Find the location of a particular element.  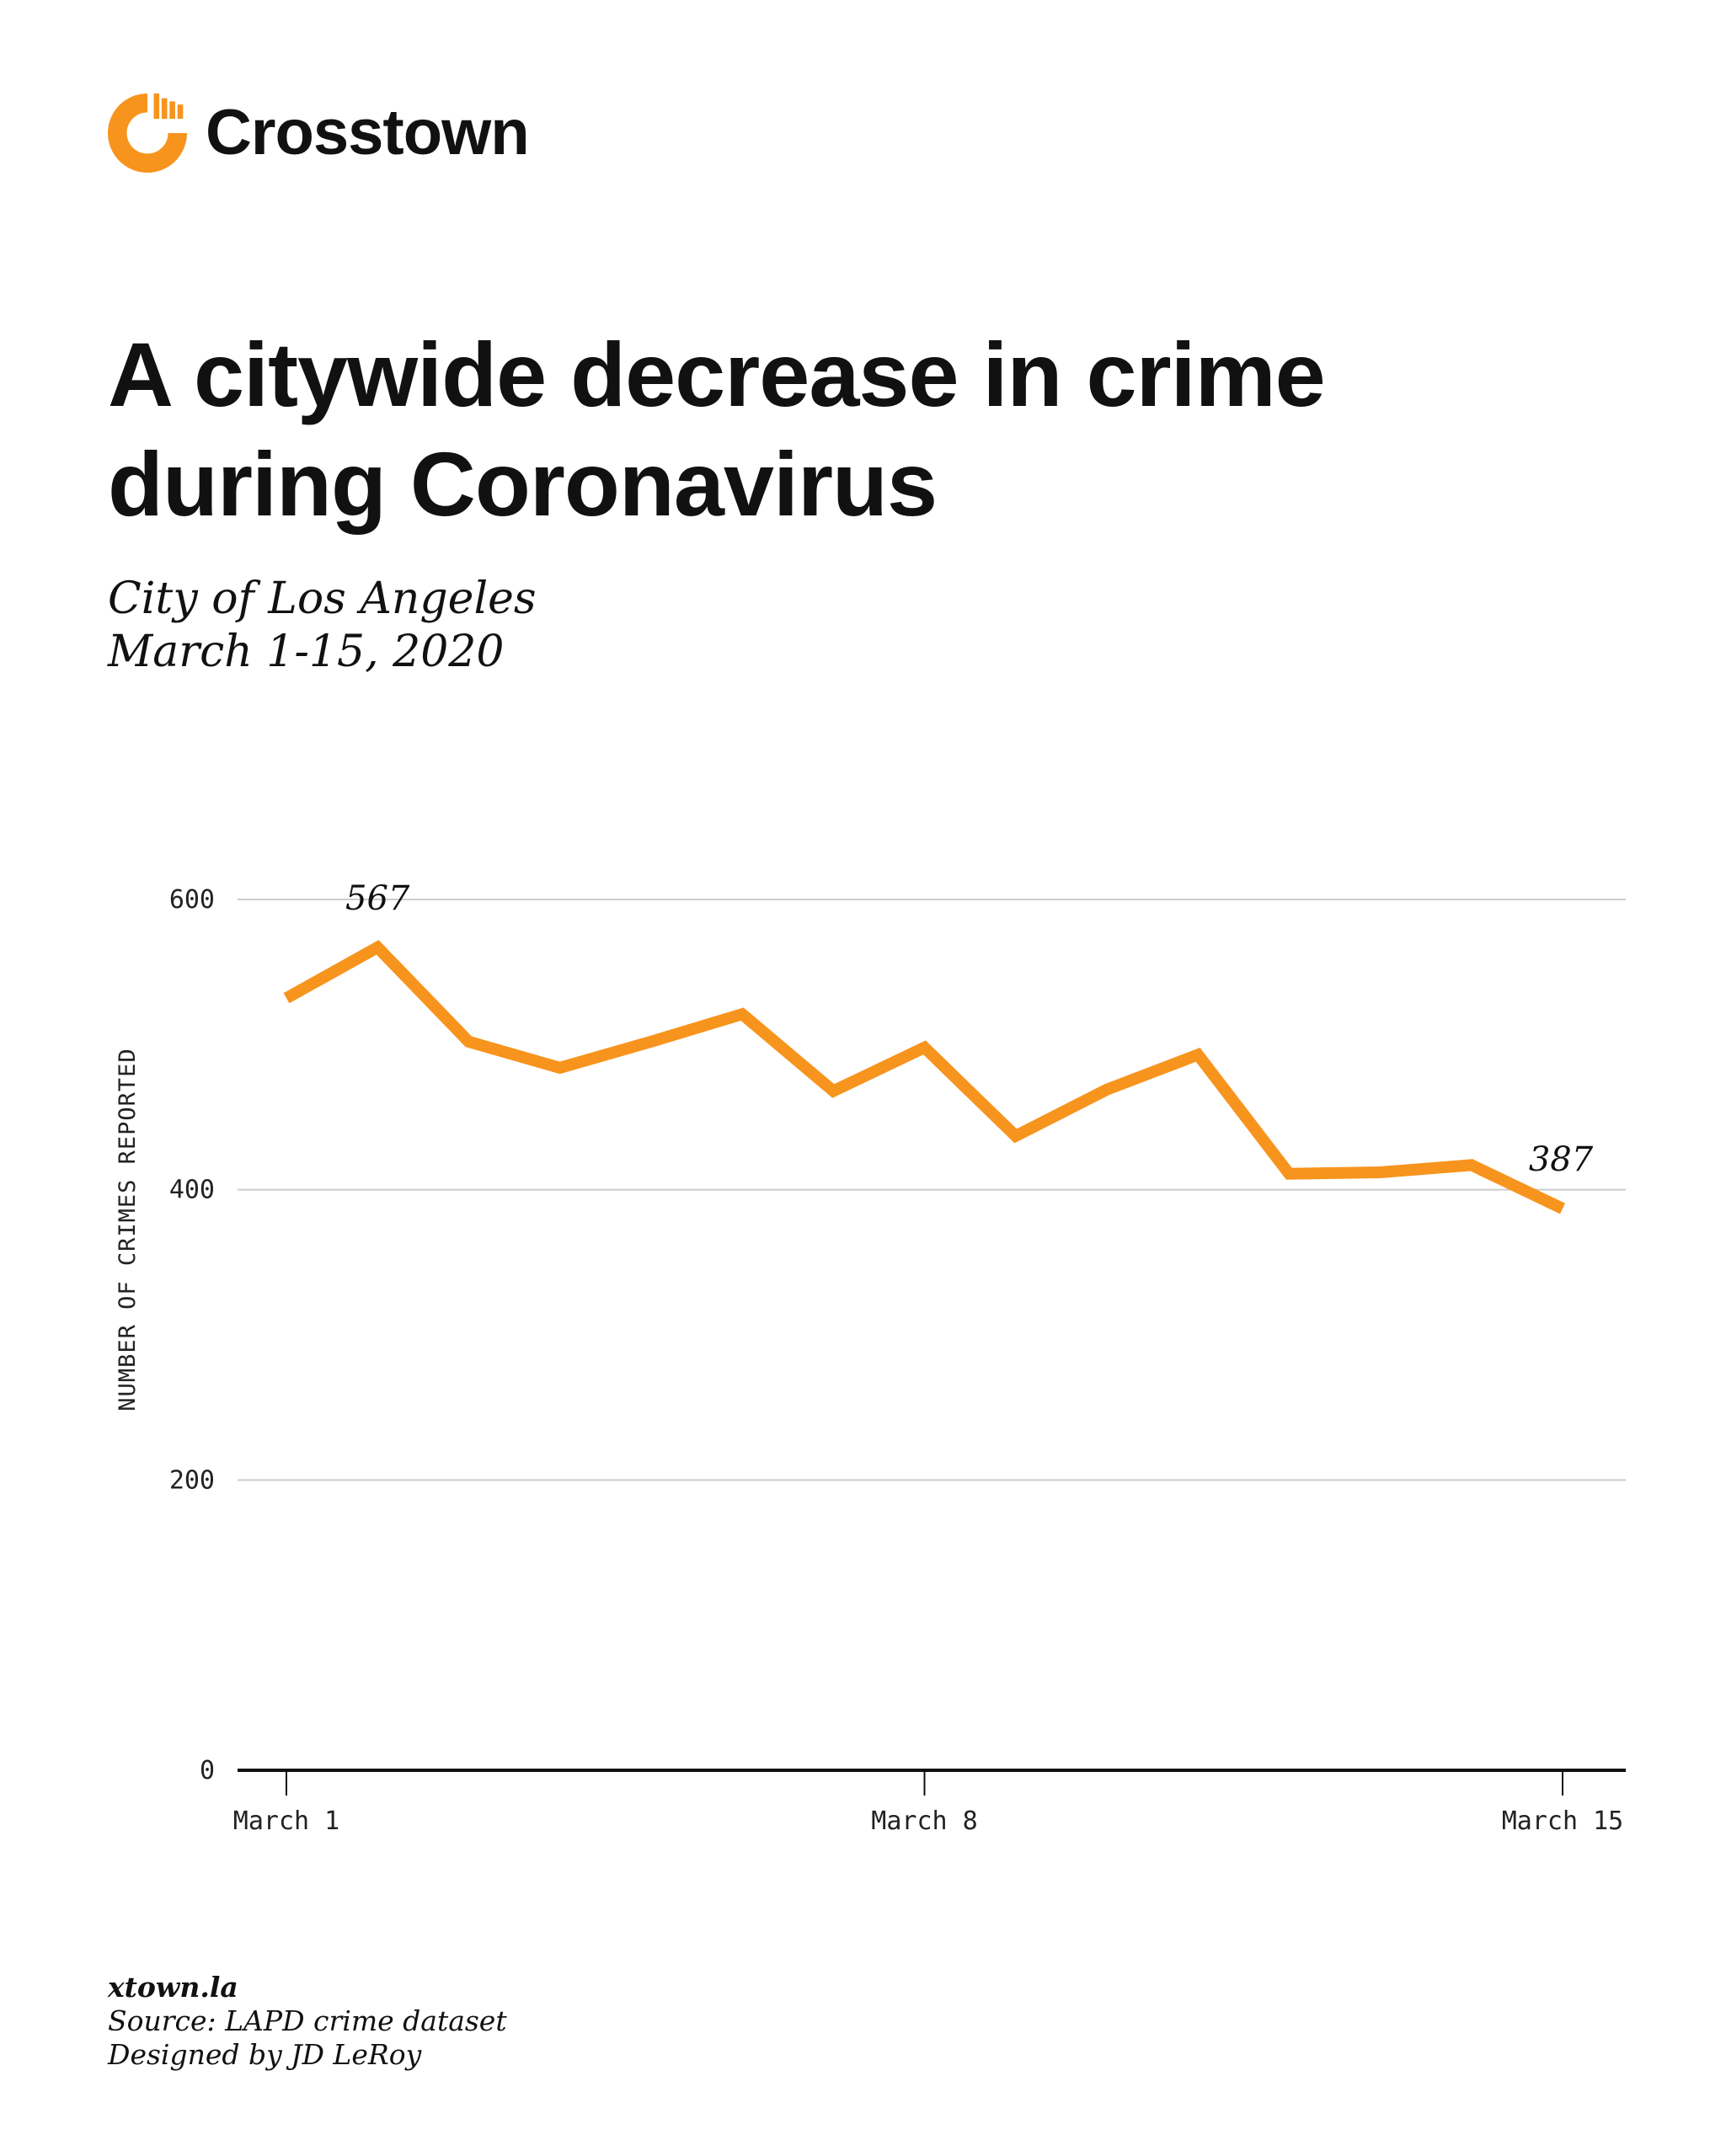

series-line is located at coordinates (924, 1077).